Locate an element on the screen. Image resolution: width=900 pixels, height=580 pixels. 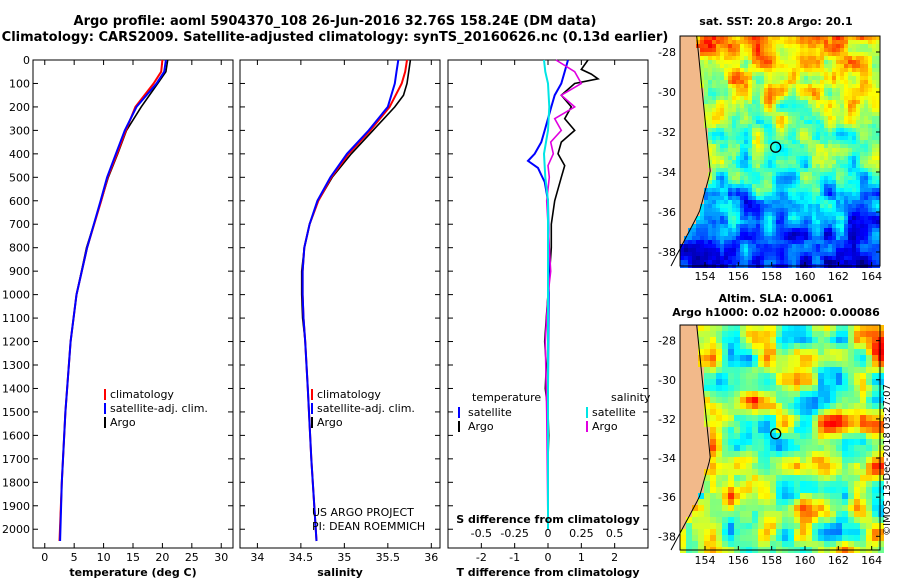
s-tick-label: -0.25 is located at coordinates (514, 533).